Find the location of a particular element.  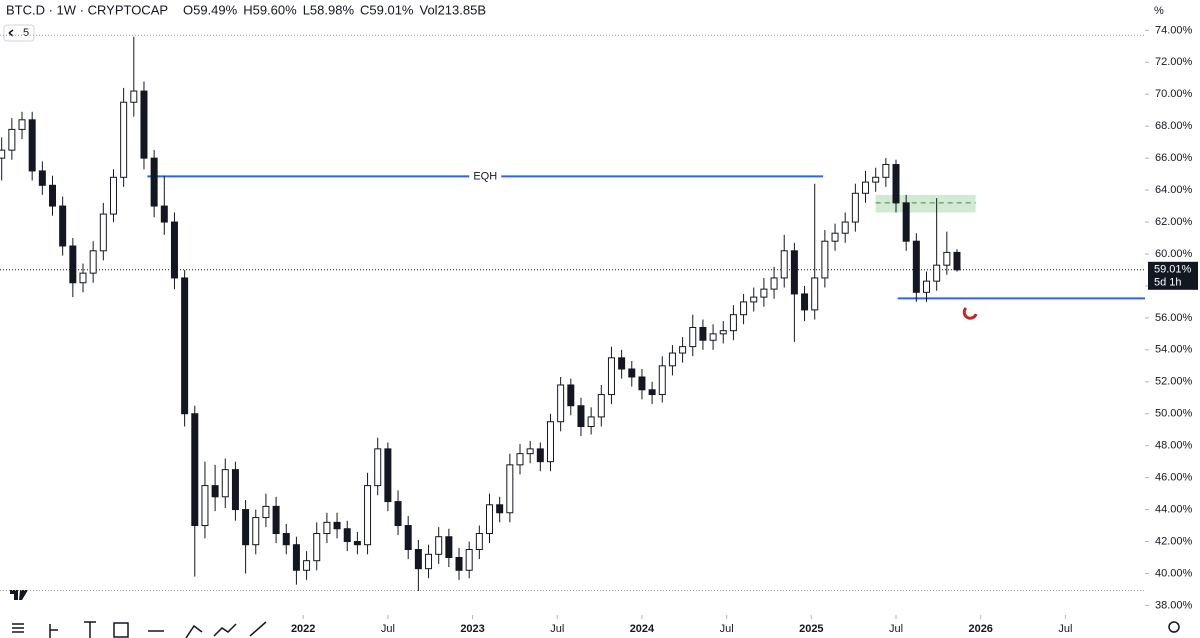

y-tick-label: 56.00% is located at coordinates (1174, 318).